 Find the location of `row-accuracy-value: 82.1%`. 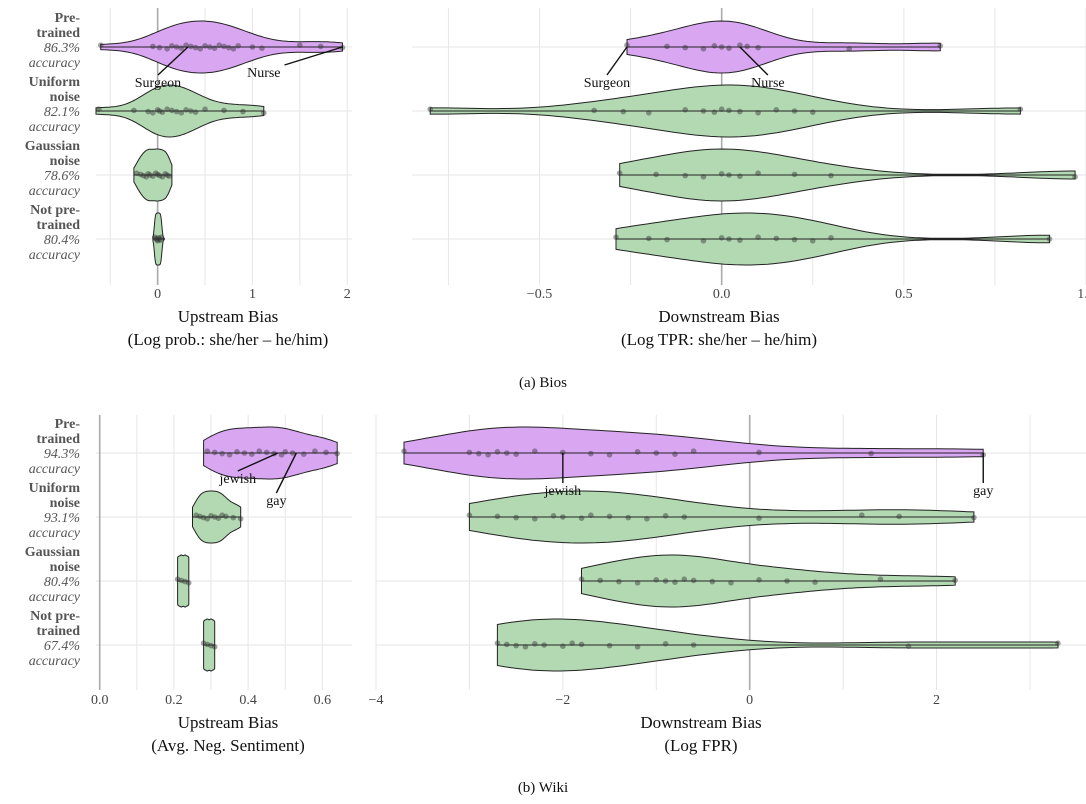

row-accuracy-value: 82.1% is located at coordinates (62, 112).